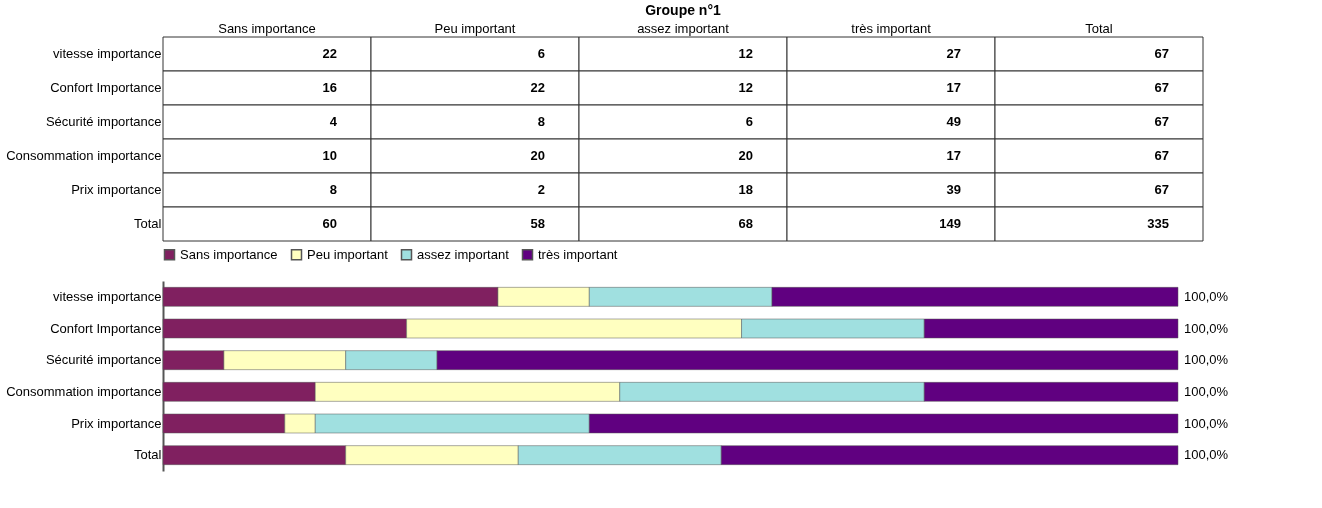  Describe the element at coordinates (329, 87) in the screenshot. I see `data-label: 16` at that location.